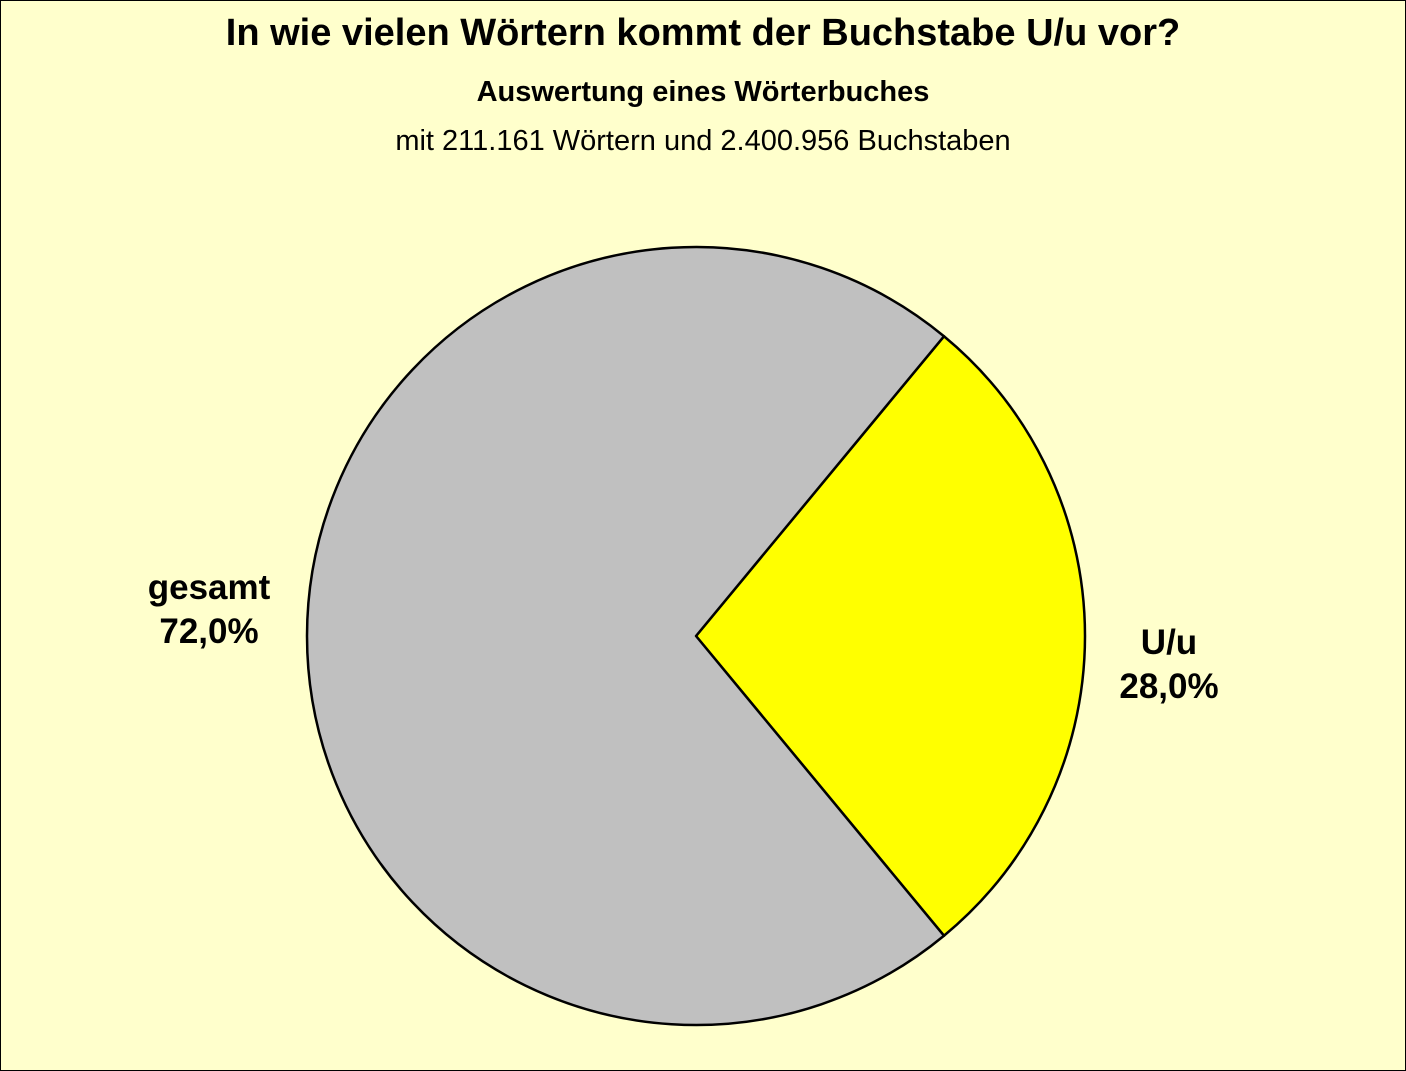 This screenshot has height=1071, width=1406. What do you see at coordinates (703, 92) in the screenshot?
I see `chart-subtitle: Auswertung eines Wörterbuches` at bounding box center [703, 92].